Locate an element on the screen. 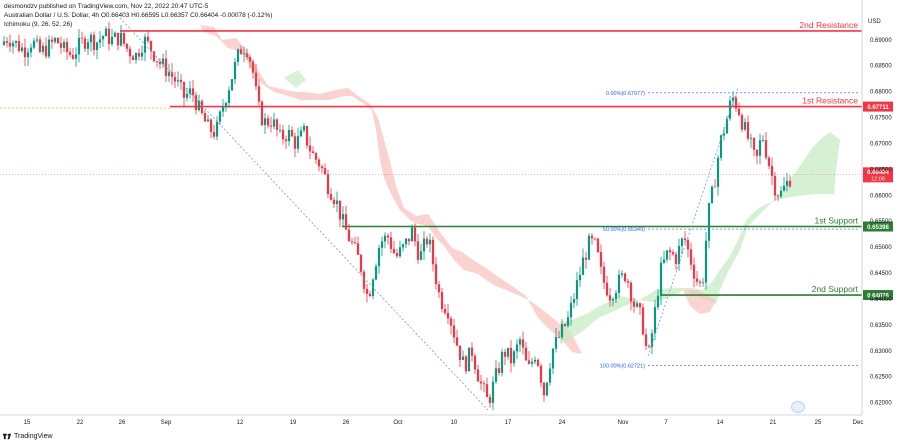  tradingview-logo-icon is located at coordinates (7, 436).